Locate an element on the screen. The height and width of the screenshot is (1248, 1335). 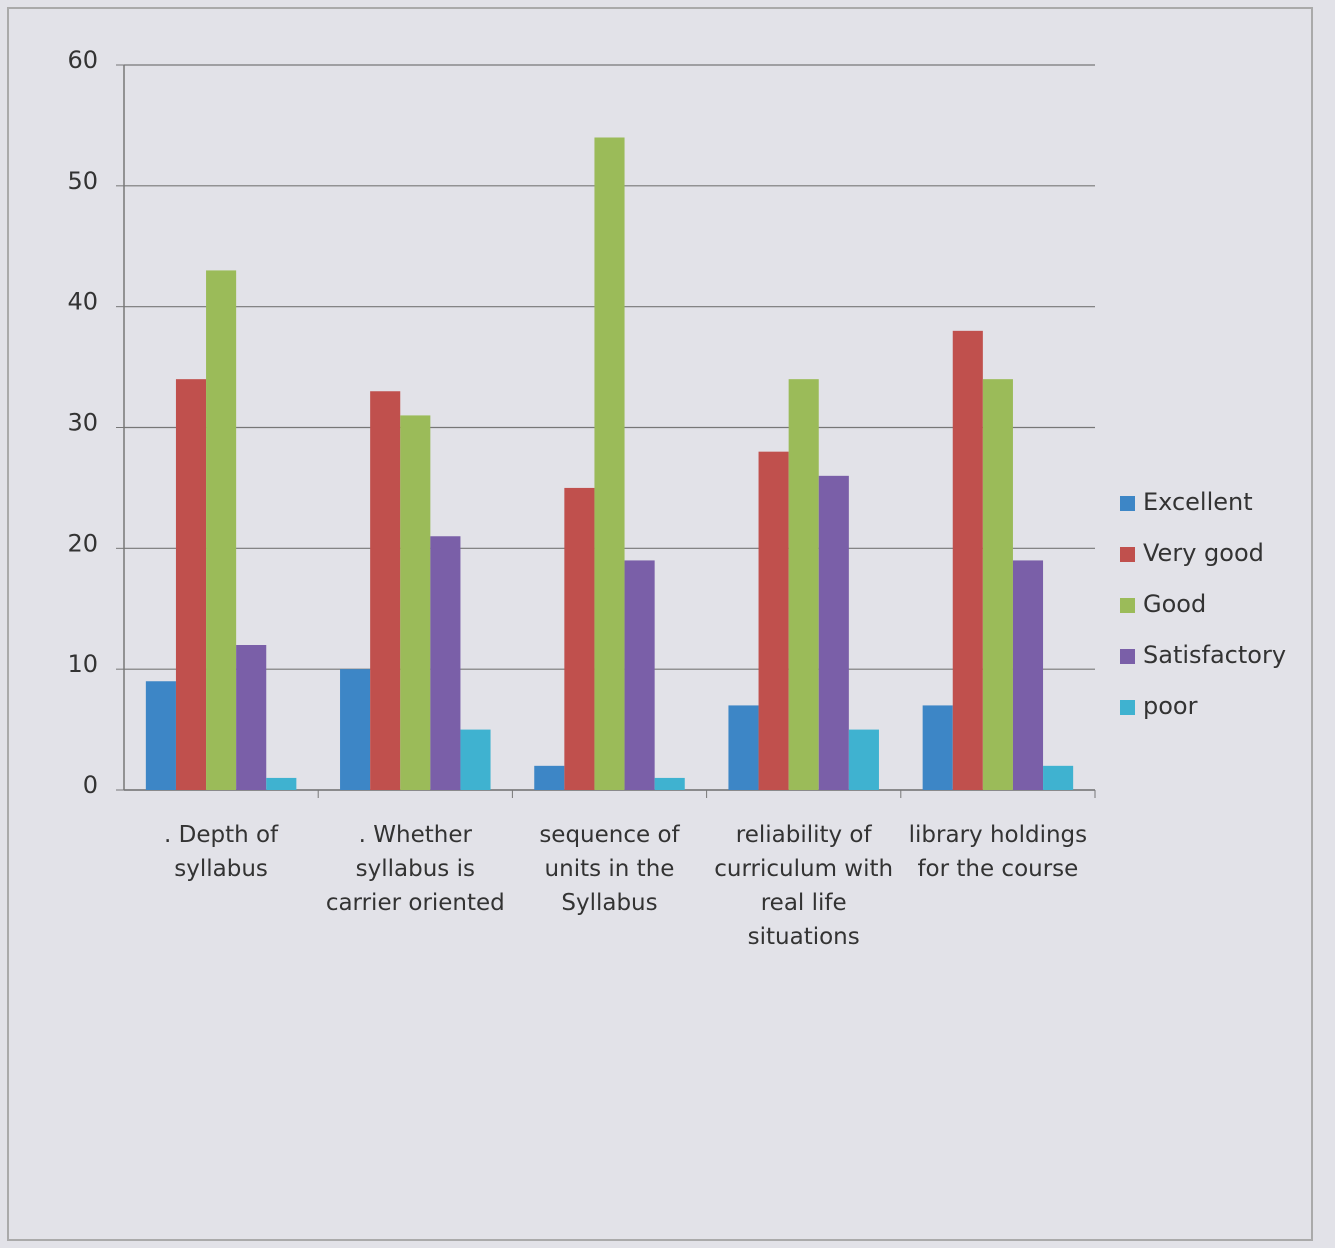
x-tick-label: . Depth of syllabus is located at coordinates (221, 852).